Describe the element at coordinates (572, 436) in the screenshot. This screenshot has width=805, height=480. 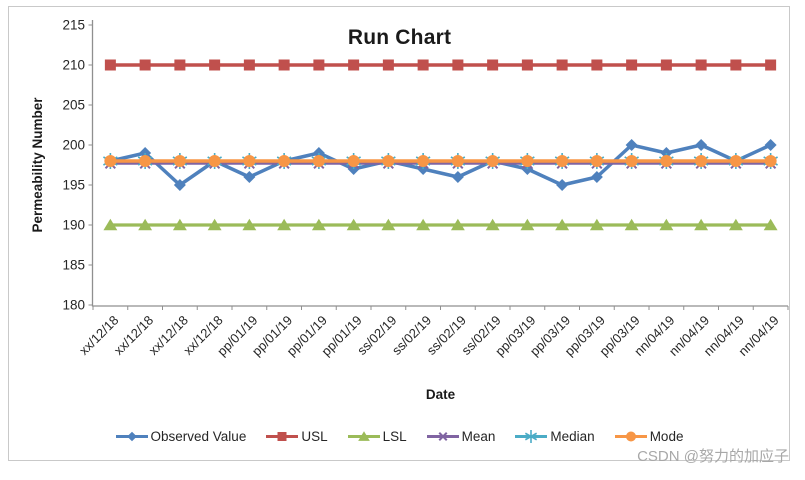
I see `legend-label: Median` at that location.